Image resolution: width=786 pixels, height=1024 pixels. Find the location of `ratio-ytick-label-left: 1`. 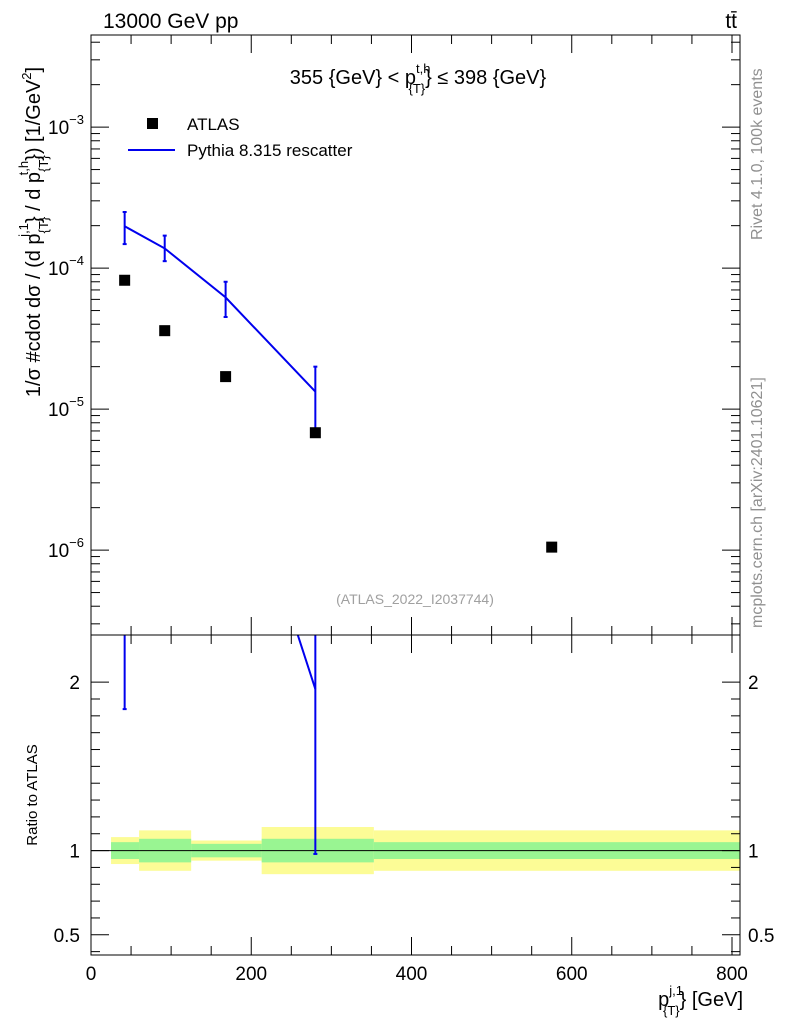

ratio-ytick-label-left: 1 is located at coordinates (74, 852).